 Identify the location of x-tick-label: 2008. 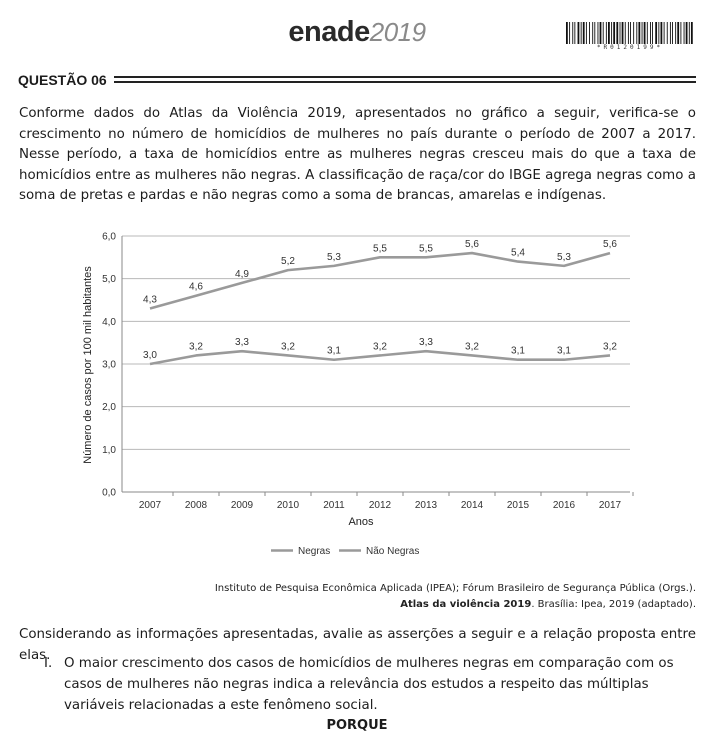
(196, 505).